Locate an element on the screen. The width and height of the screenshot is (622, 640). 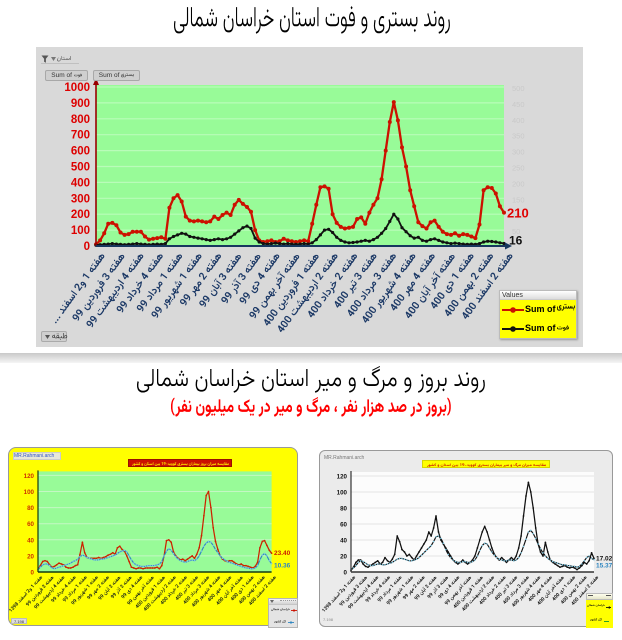
svg-text: 150 is located at coordinates (518, 199).